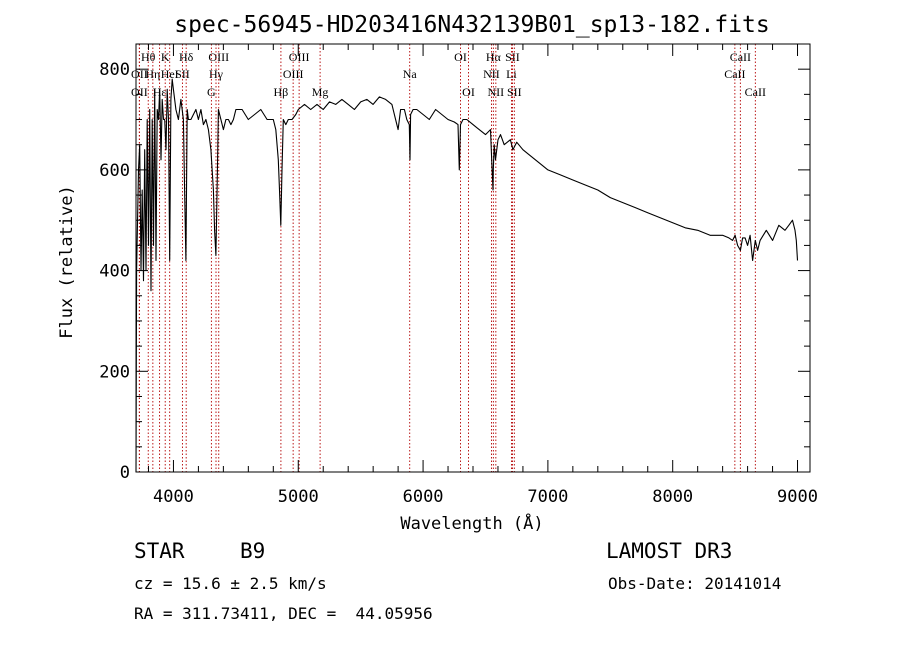 This screenshot has width=900, height=649. I want to click on coordinates: RA = 311.73411, DEC = 44.05956, so click(283, 613).